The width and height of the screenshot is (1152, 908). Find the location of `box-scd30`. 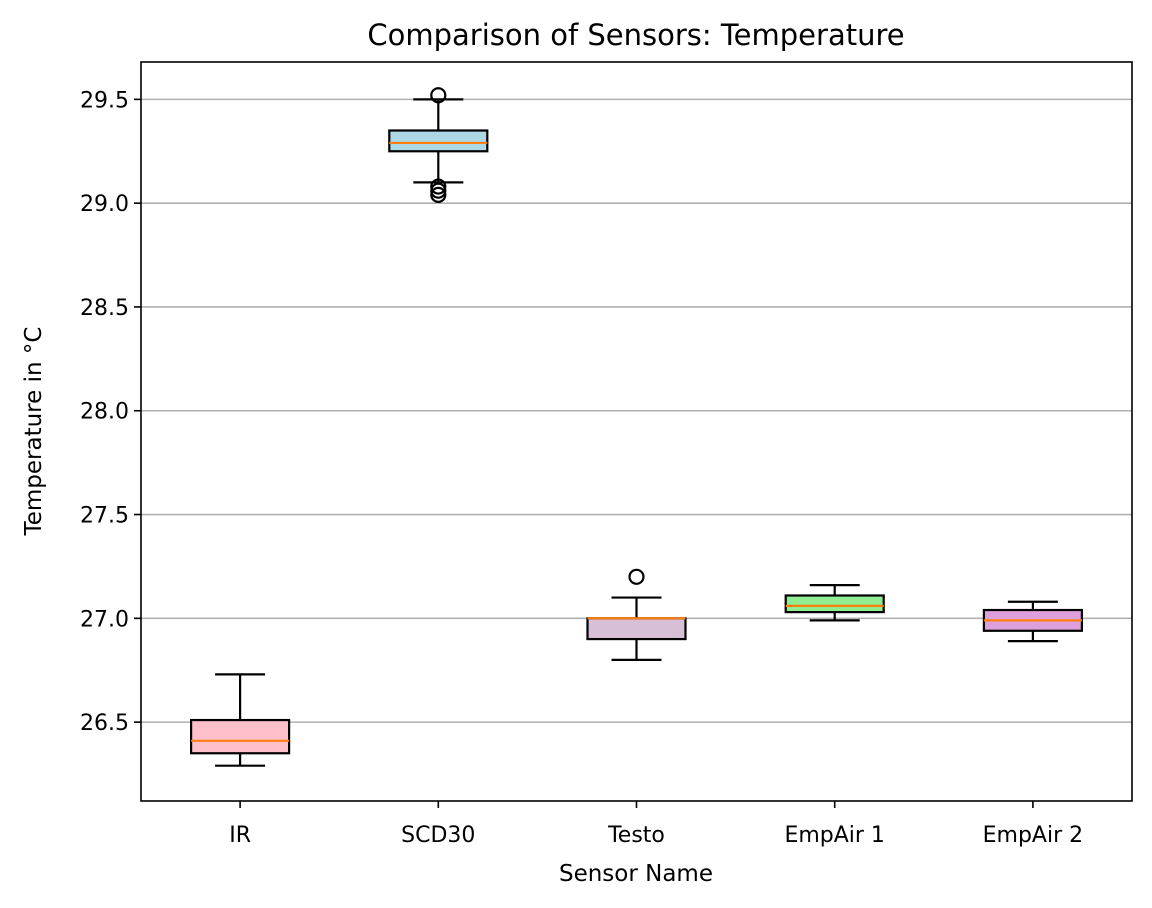

box-scd30 is located at coordinates (438, 145).